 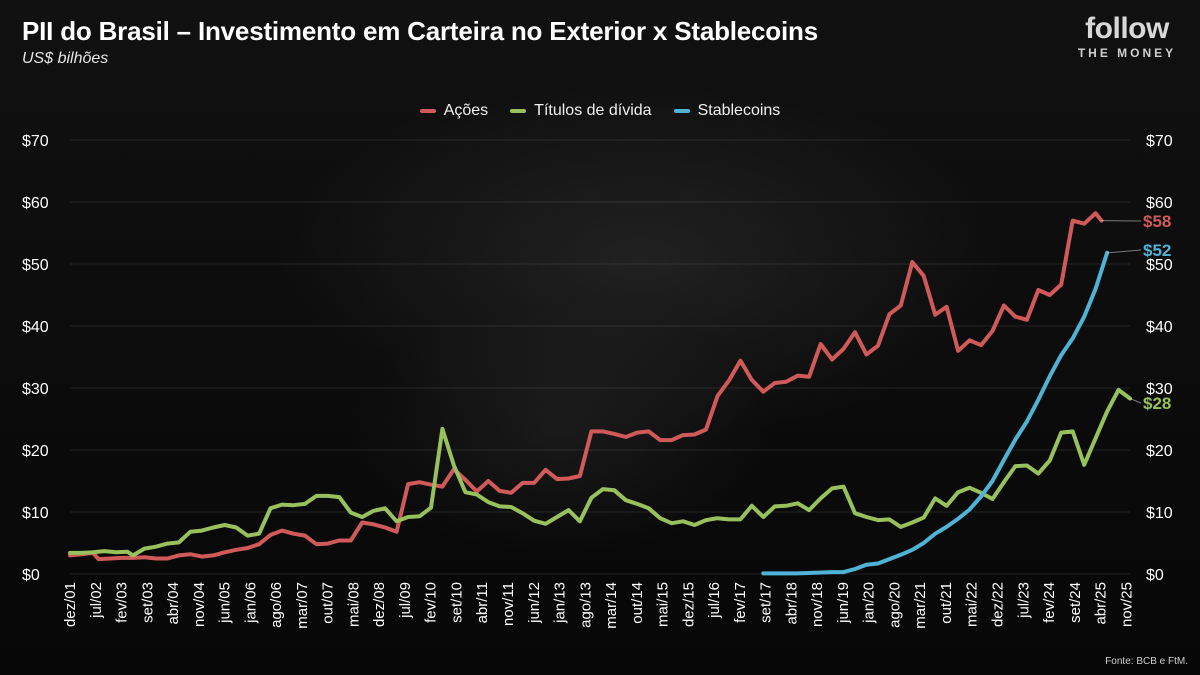 I want to click on x-tick-label: jul/23, so click(x=1023, y=600).